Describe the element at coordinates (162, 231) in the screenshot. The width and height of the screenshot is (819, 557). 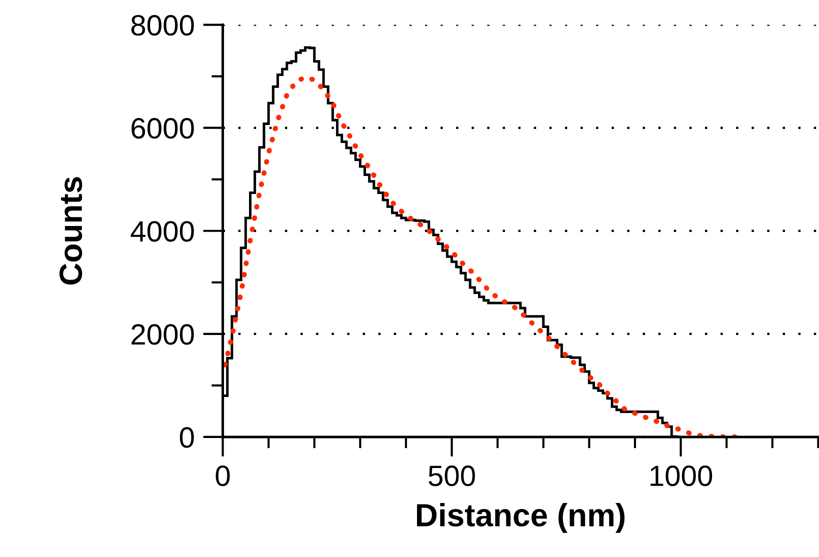
I see `y-tick-label: 4000` at that location.